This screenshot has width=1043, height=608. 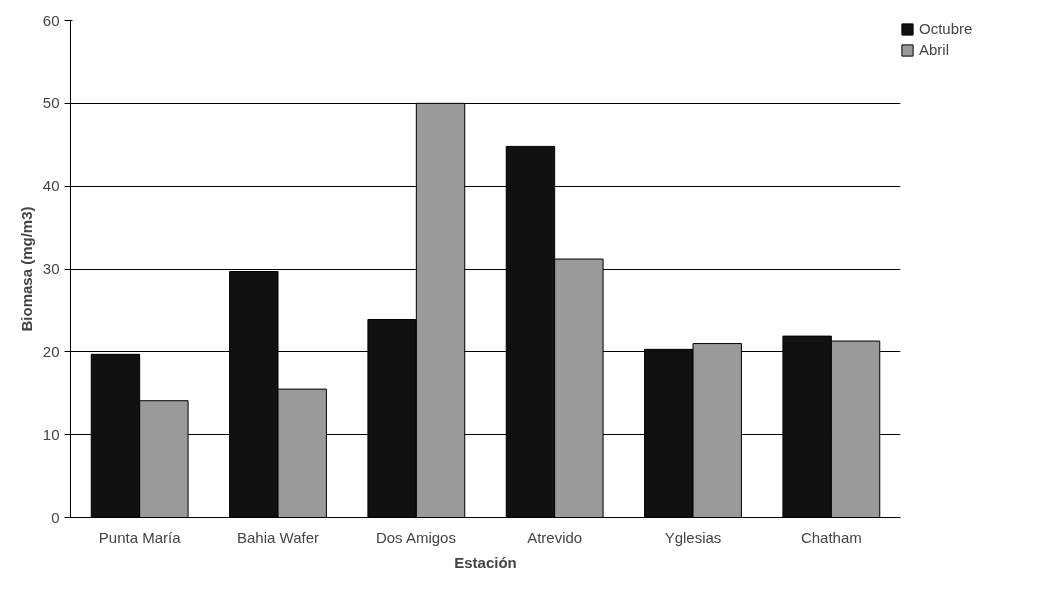 I want to click on y-tick-label: 60, so click(x=51, y=20).